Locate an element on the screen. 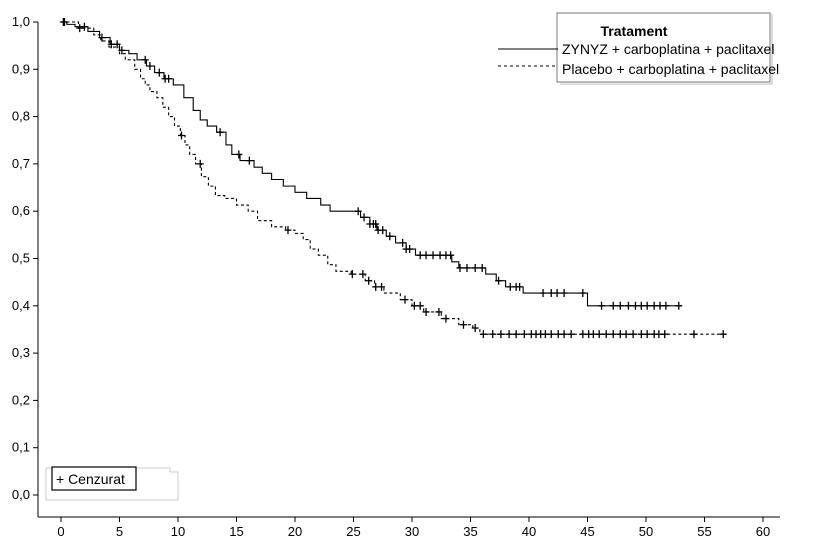 The height and width of the screenshot is (545, 821). y-tick-label: 0,1 is located at coordinates (21, 447).